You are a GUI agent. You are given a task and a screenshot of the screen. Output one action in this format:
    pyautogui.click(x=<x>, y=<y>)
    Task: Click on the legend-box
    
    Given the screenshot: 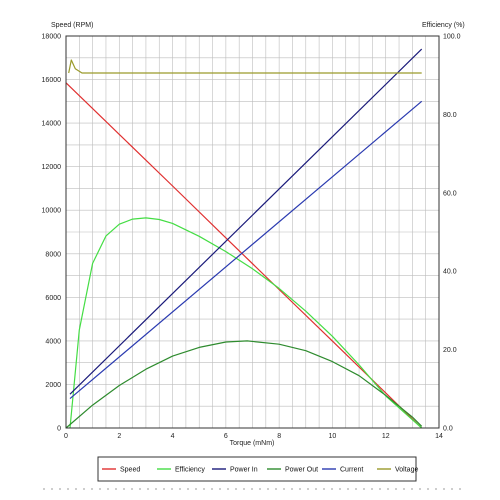 What is the action you would take?
    pyautogui.click(x=257, y=469)
    